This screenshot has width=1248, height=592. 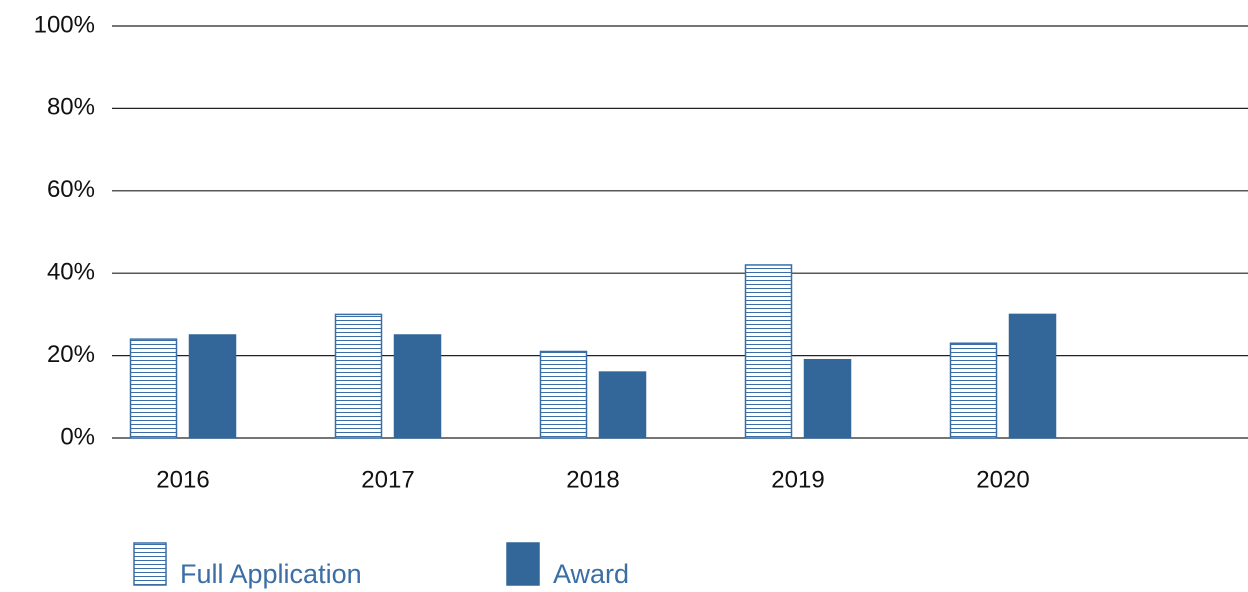 I want to click on legend-label: Award, so click(x=591, y=574).